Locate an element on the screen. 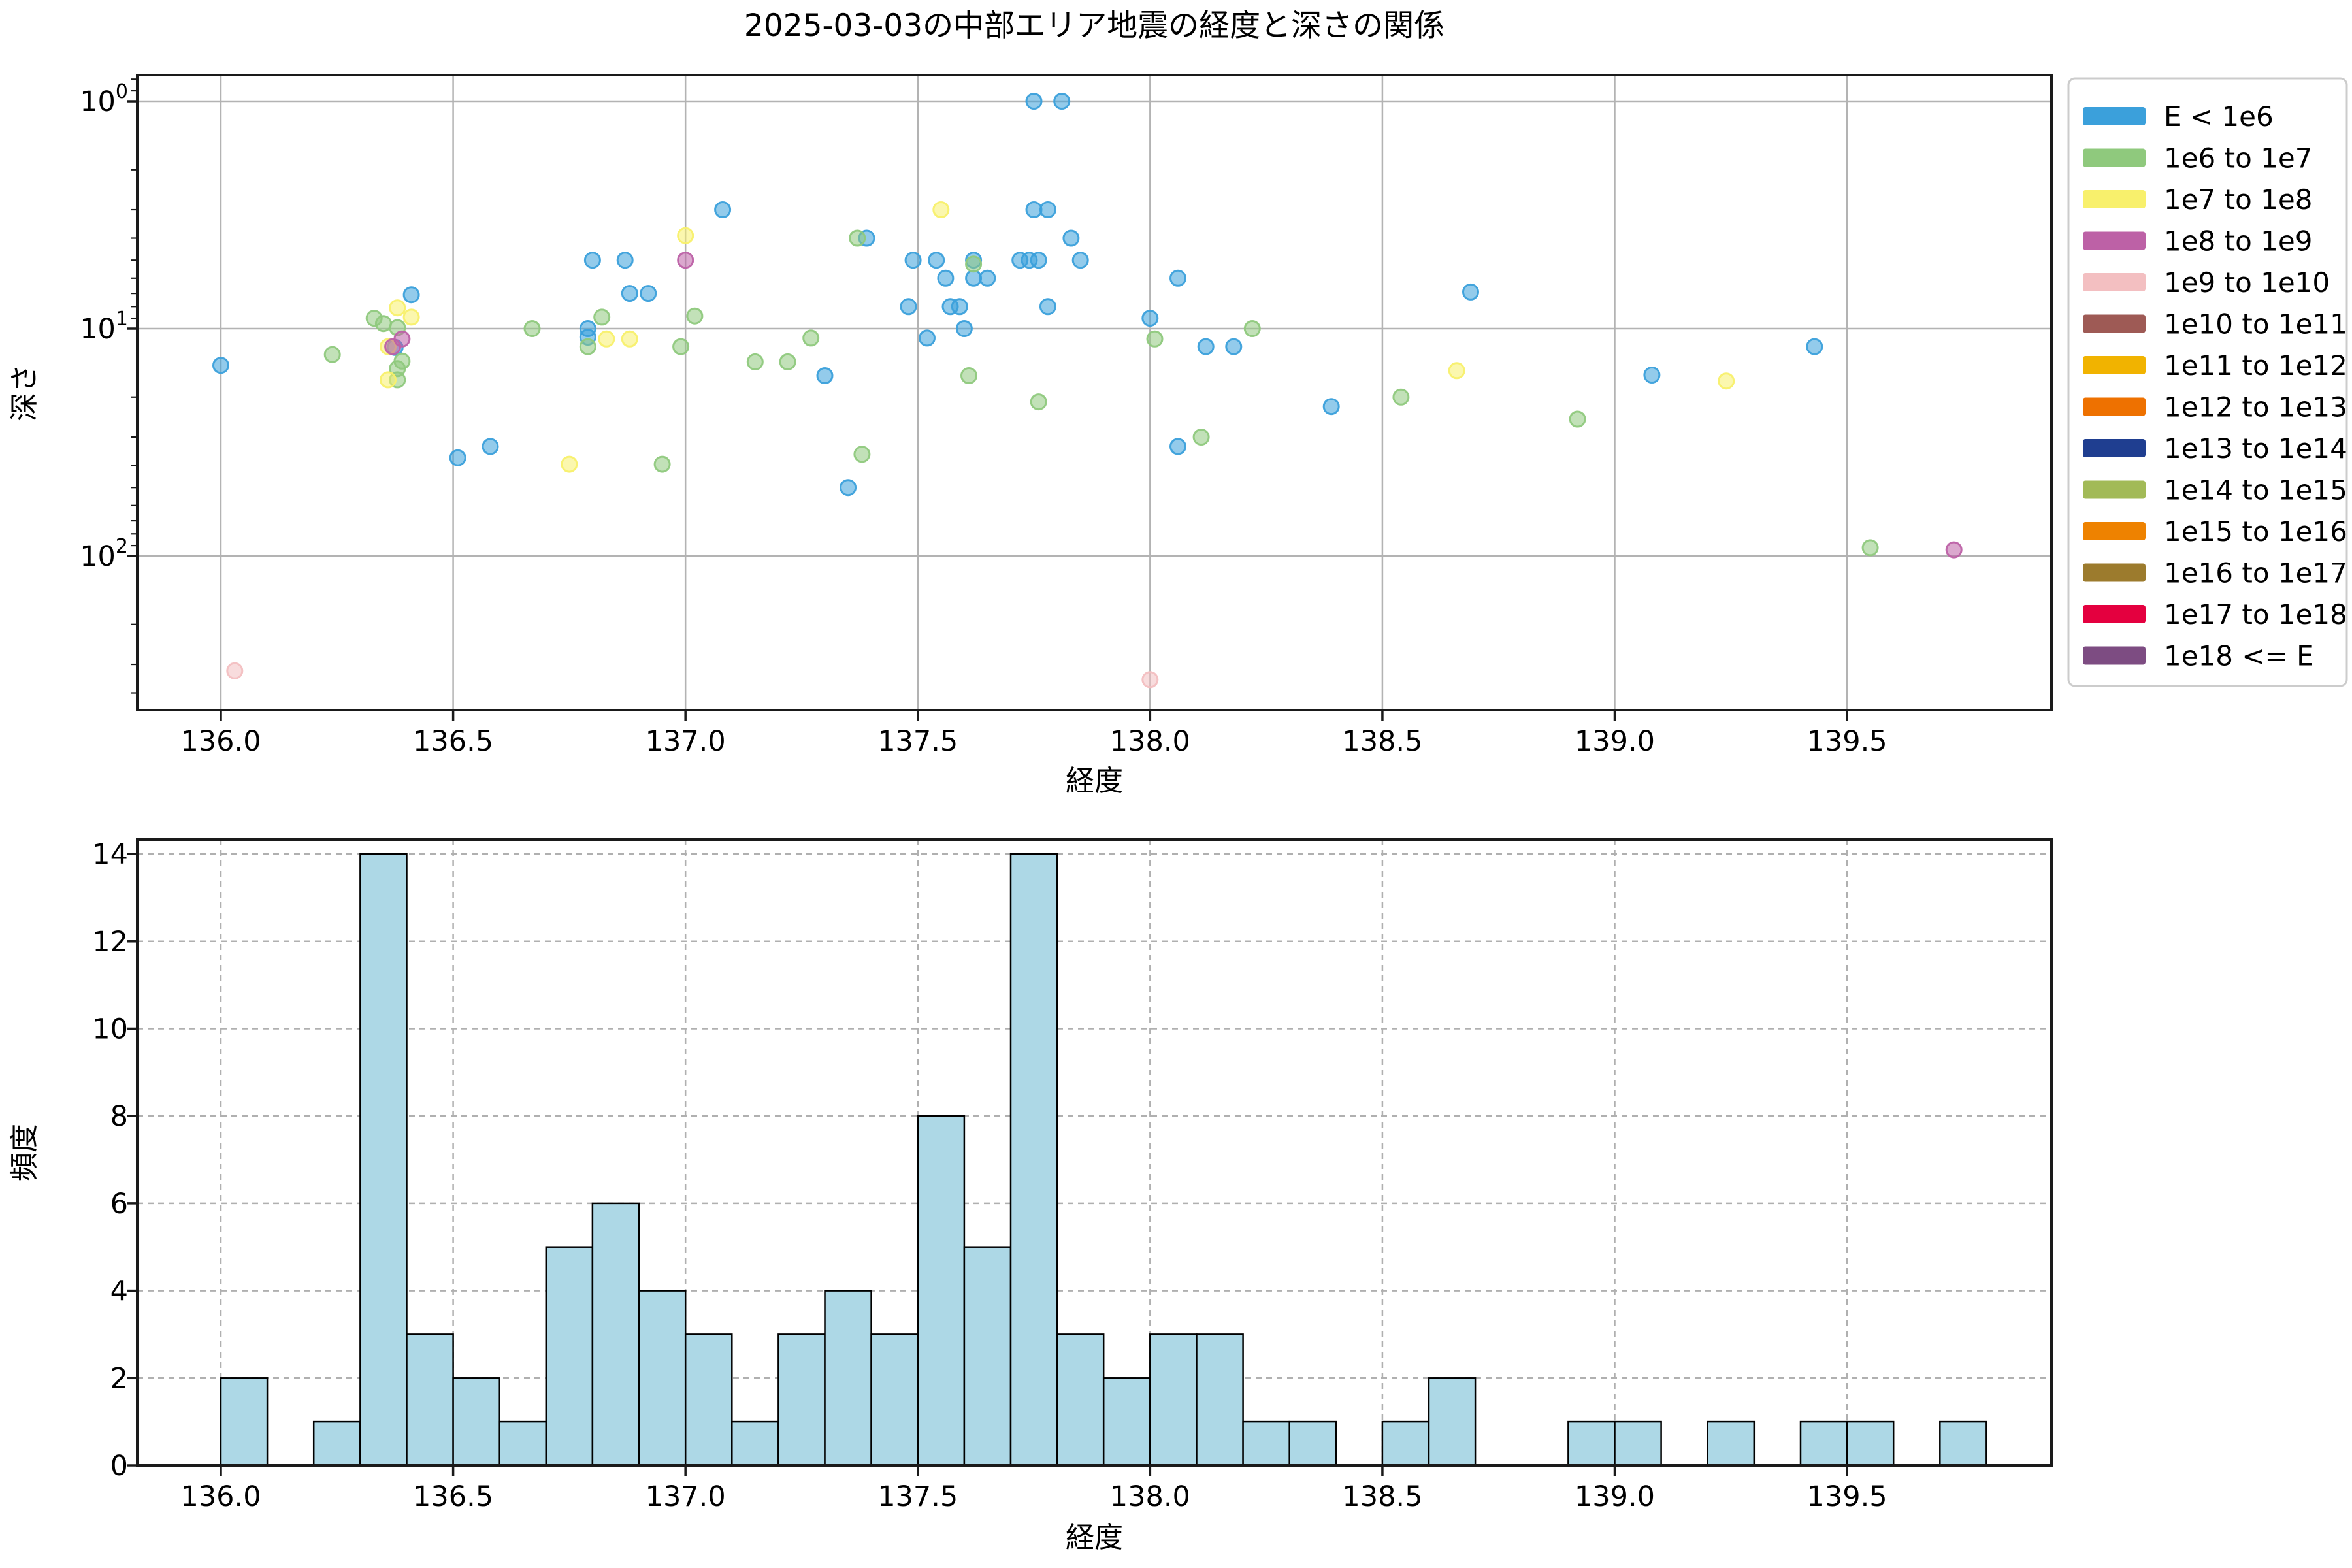 Image resolution: width=2352 pixels, height=1568 pixels. legend-label: 1e17 to 1e18 is located at coordinates (2255, 614).